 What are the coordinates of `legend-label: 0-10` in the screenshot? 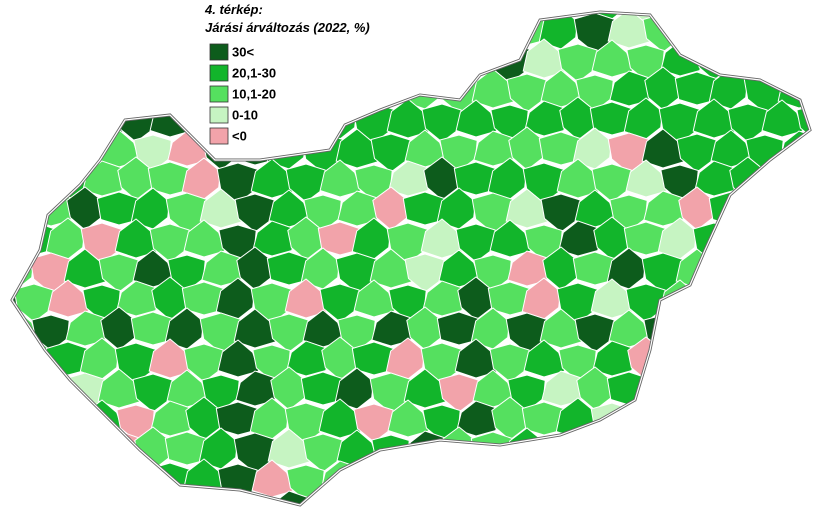 It's located at (245, 114).